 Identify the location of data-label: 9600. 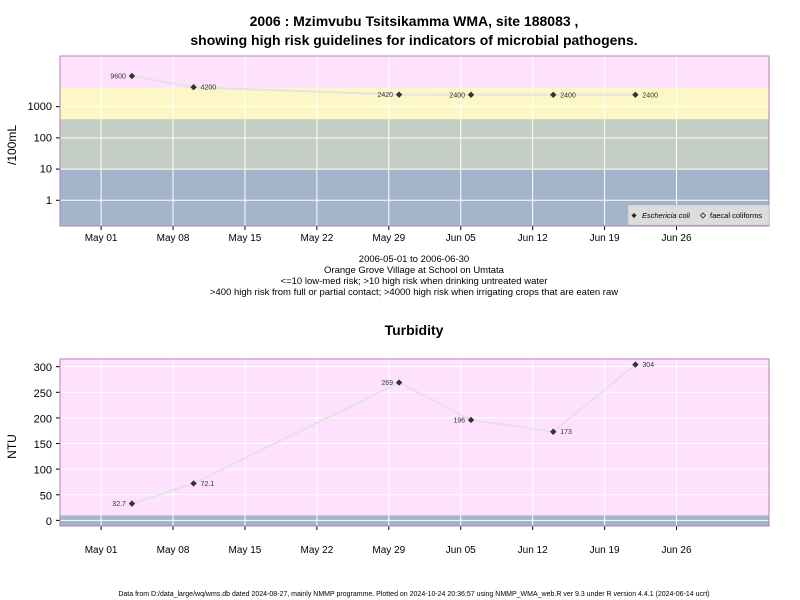
(118, 77).